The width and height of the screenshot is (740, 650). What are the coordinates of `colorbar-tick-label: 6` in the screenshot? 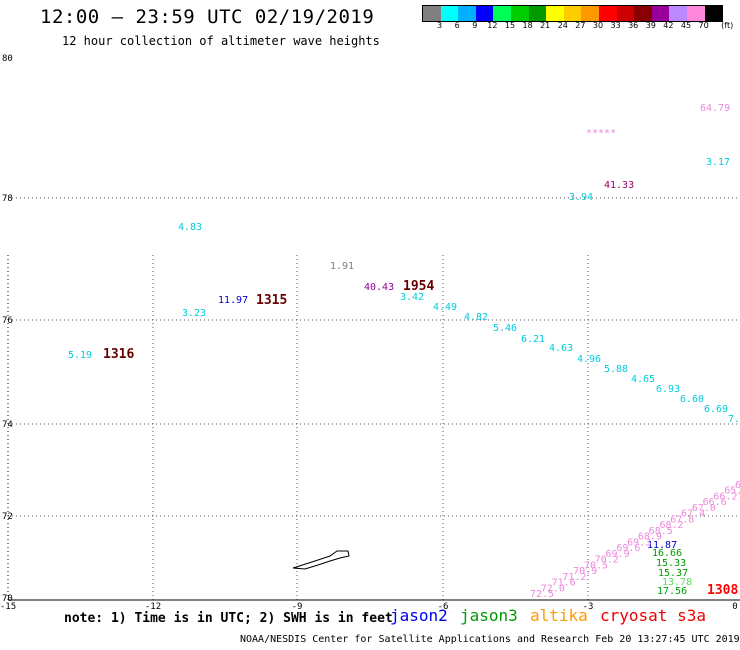 It's located at (457, 25).